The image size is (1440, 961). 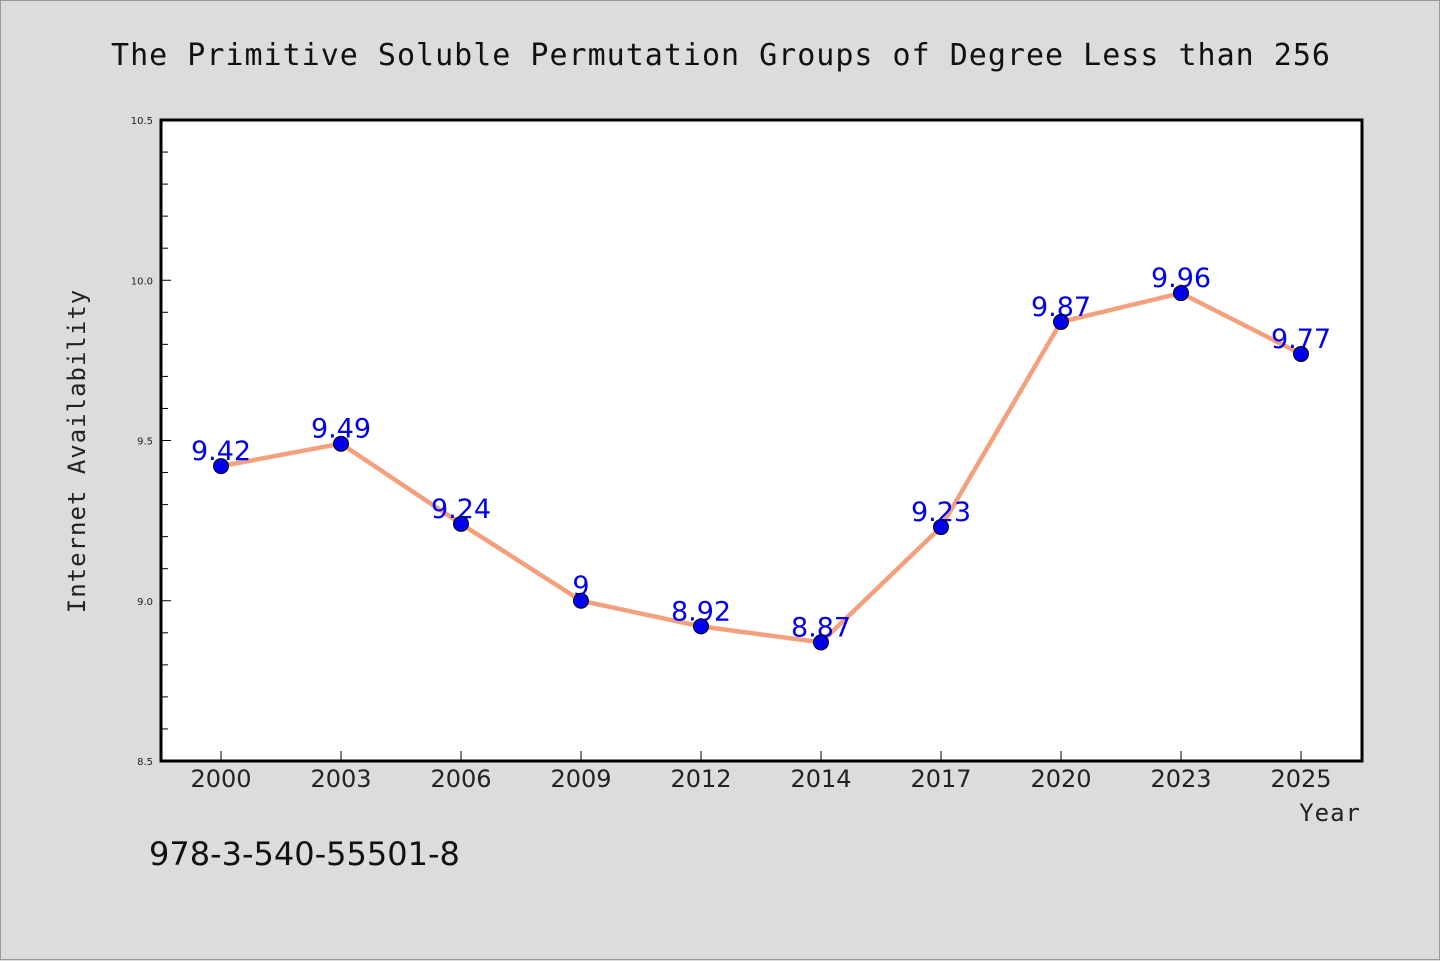 What do you see at coordinates (580, 779) in the screenshot?
I see `x-tick-label: 2009` at bounding box center [580, 779].